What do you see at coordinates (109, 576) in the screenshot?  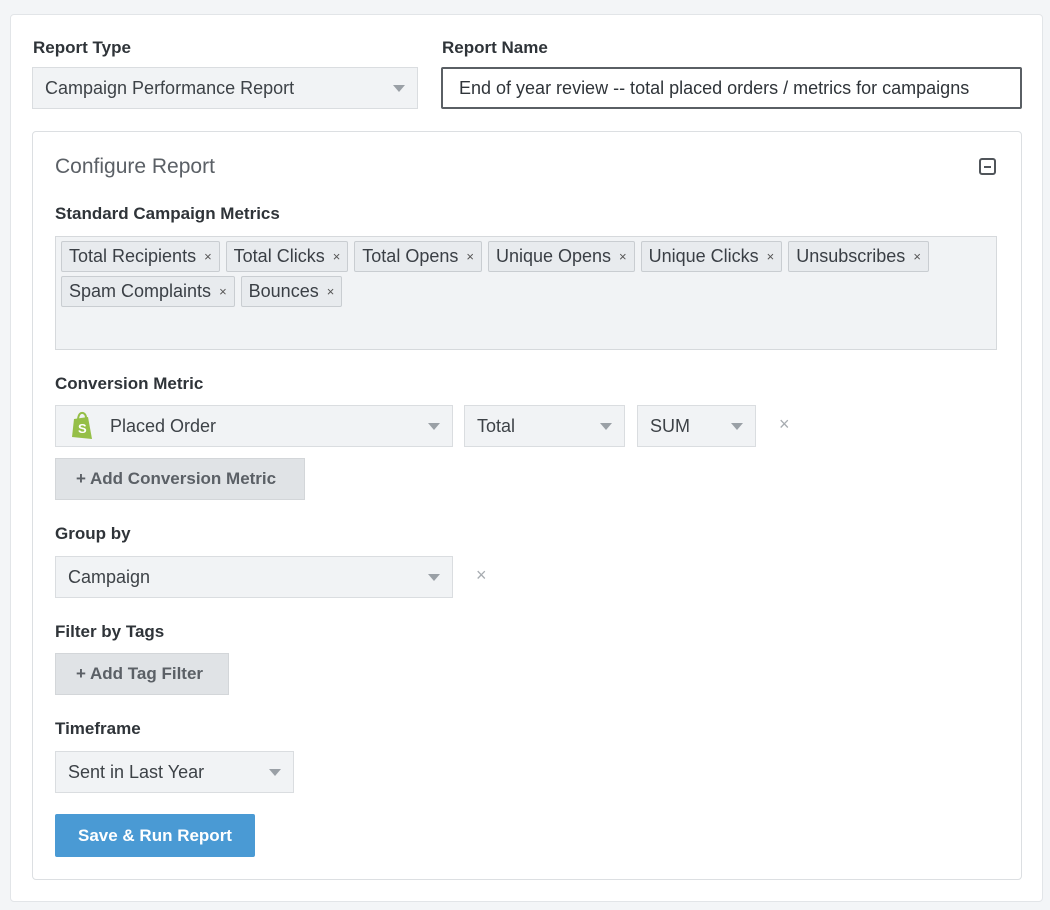 I see `group-by-value: Campaign` at bounding box center [109, 576].